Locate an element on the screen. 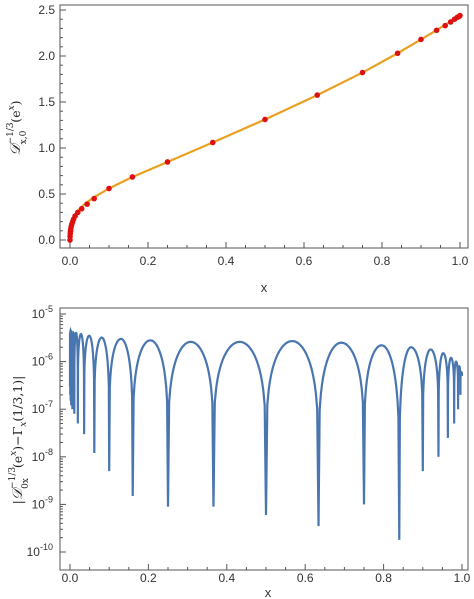  bottom-y-tick-label: 10⁻⁵ is located at coordinates (42, 312).